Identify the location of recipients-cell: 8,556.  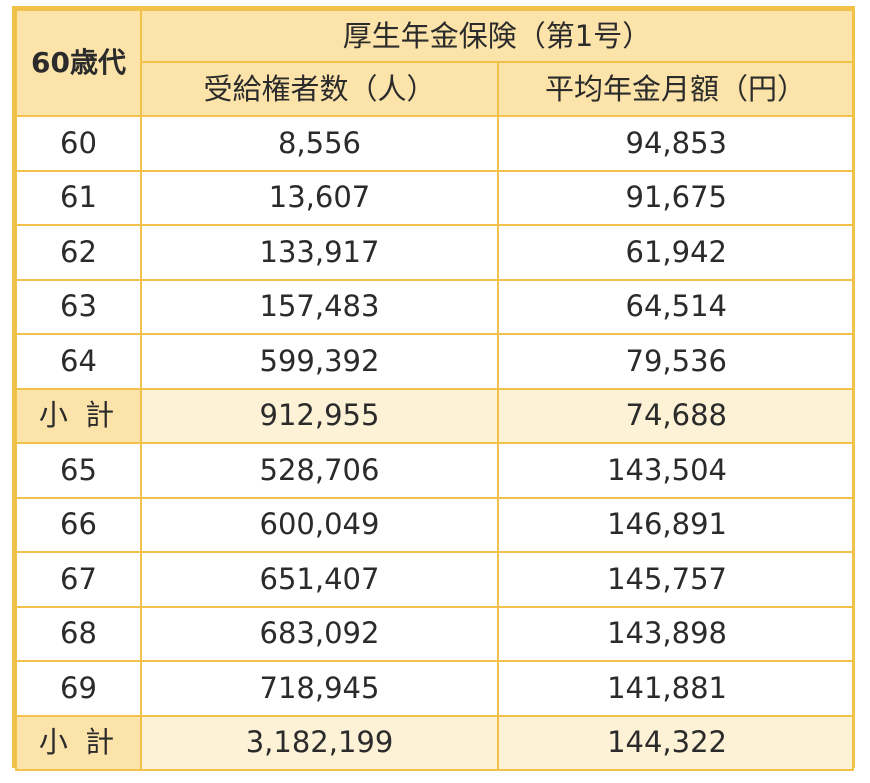
(319, 143).